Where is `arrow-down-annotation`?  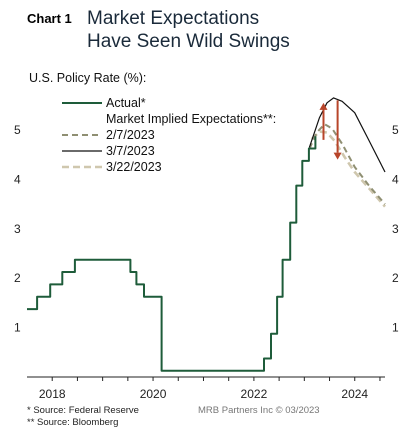
arrow-down-annotation is located at coordinates (337, 130).